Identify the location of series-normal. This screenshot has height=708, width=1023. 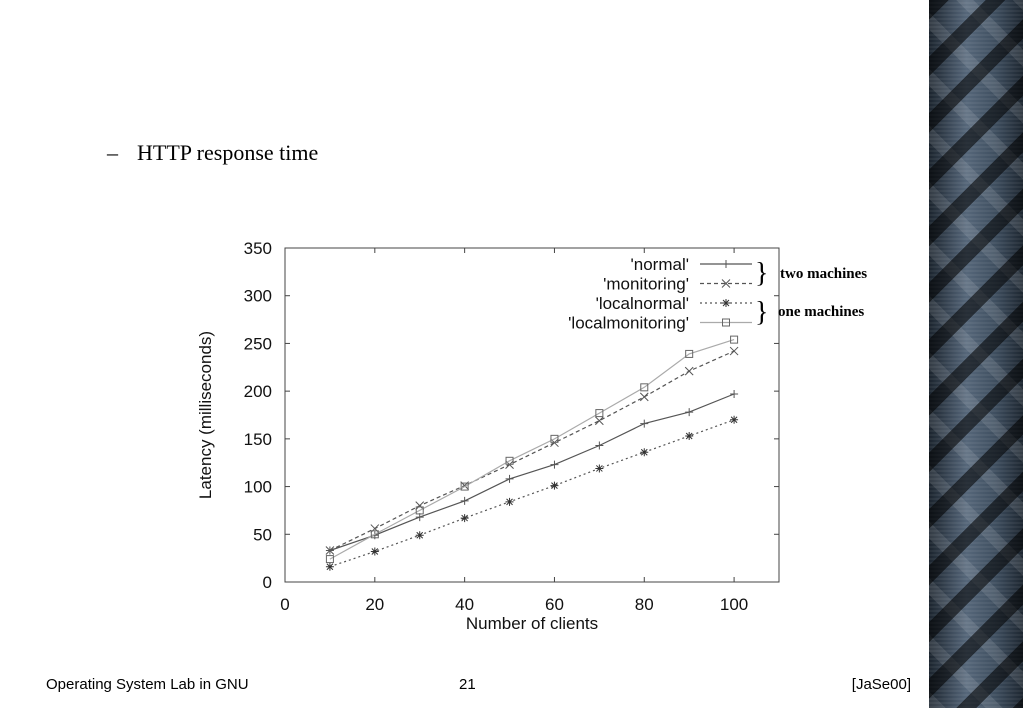
(532, 472).